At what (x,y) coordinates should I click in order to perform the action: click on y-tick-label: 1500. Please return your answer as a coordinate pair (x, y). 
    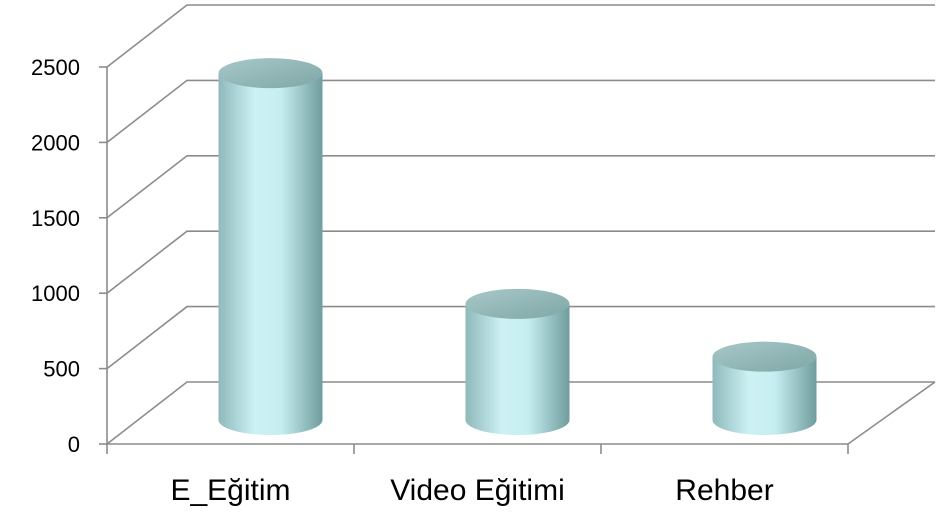
    Looking at the image, I should click on (55, 218).